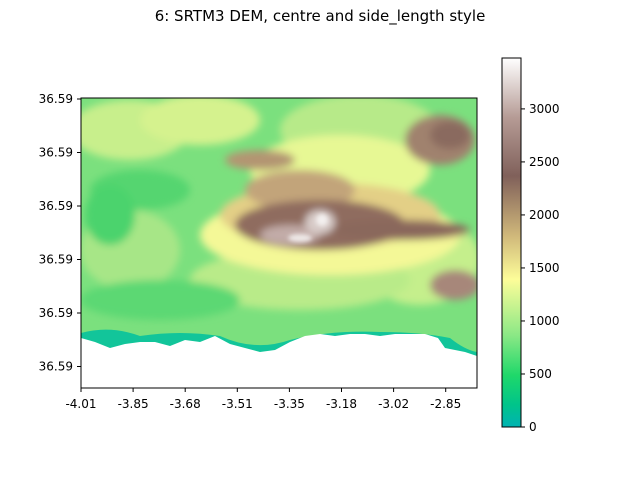 The image size is (640, 480). I want to click on x-tick-label: -2.85, so click(445, 404).